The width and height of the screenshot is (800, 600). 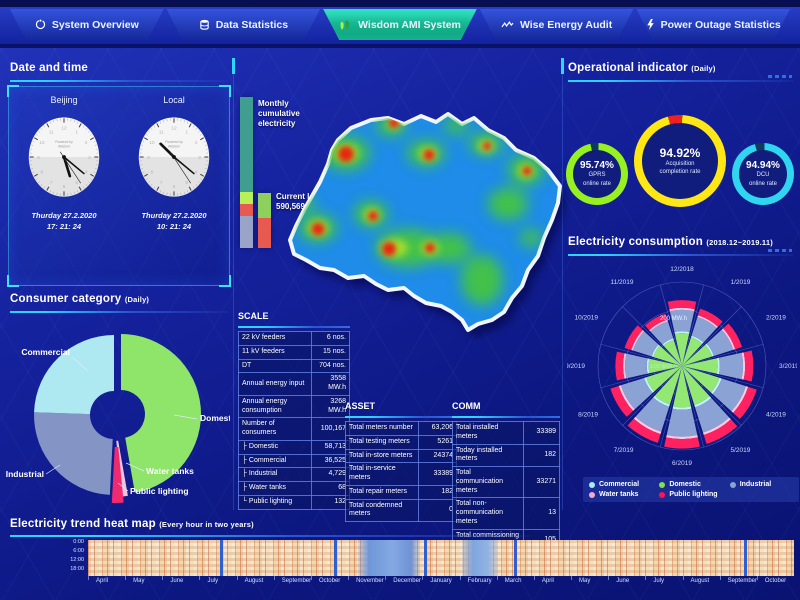 What do you see at coordinates (330, 474) in the screenshot?
I see `cell-value: 4,729` at bounding box center [330, 474].